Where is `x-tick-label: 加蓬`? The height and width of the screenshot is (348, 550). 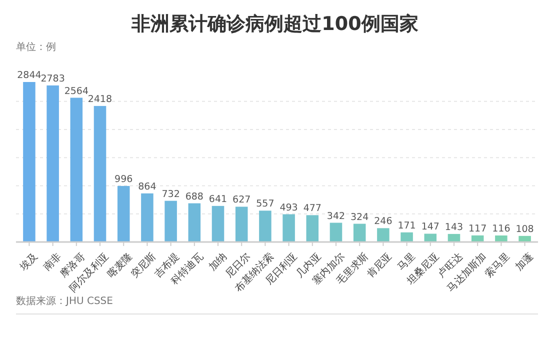 x-tick-label: 加蓬 is located at coordinates (524, 262).